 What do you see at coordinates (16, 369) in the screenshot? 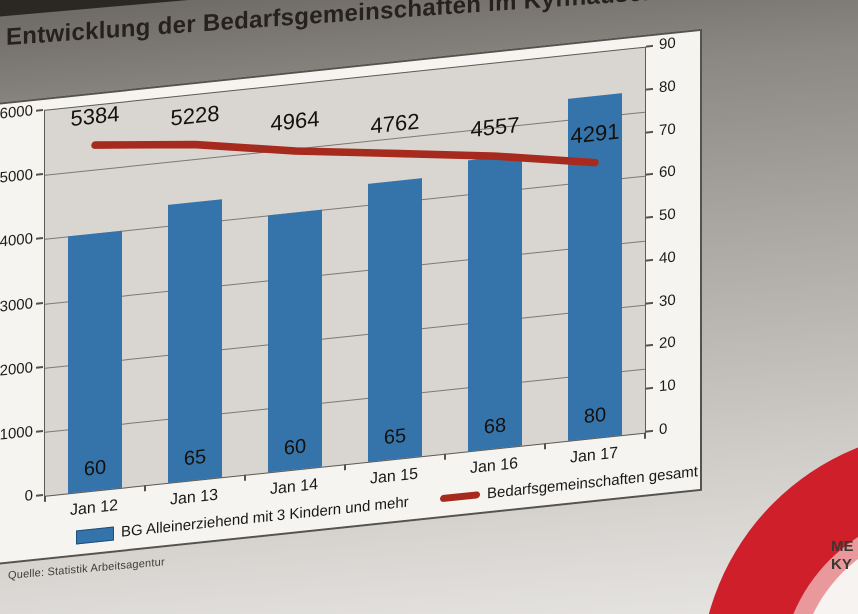
I see `y-axis-tick-label: 2000` at bounding box center [16, 369].